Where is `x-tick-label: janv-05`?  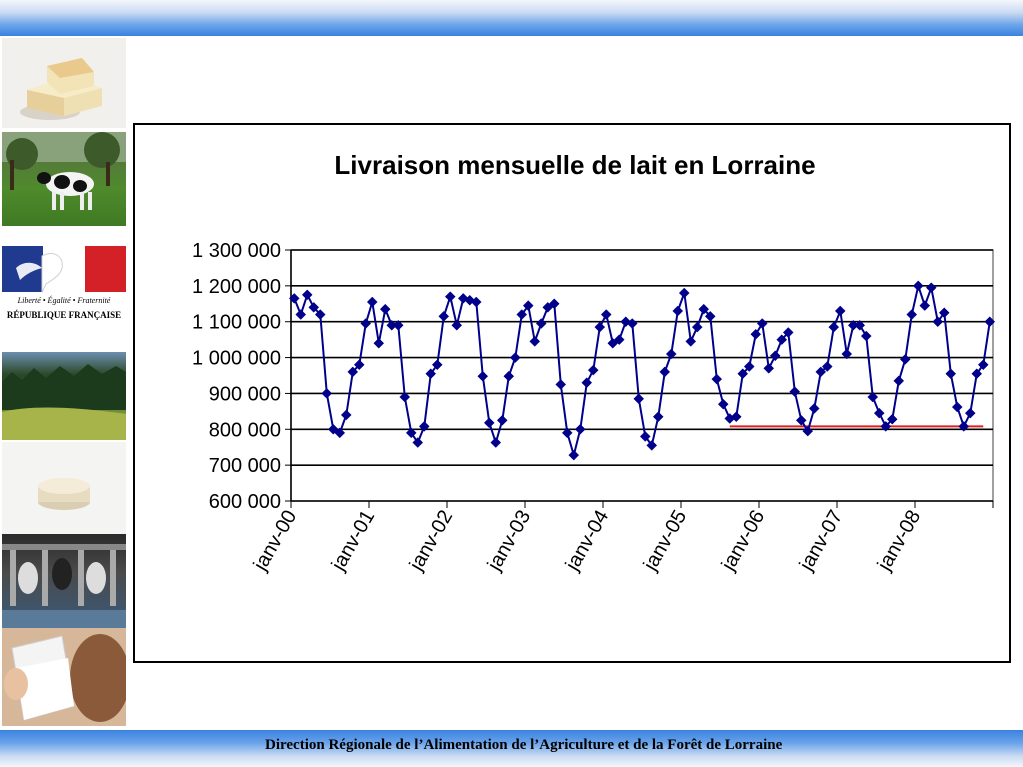 x-tick-label: janv-05 is located at coordinates (665, 541).